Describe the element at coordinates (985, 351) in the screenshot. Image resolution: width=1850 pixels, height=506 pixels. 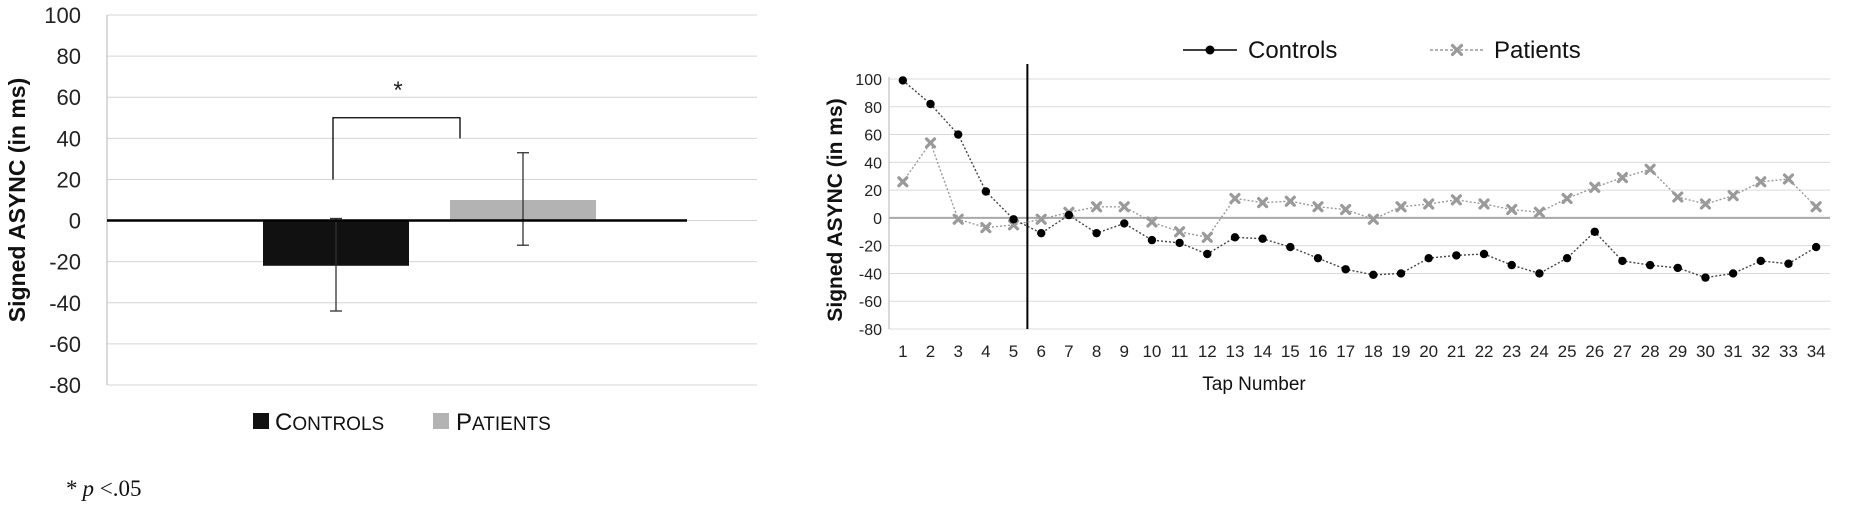
I see `line-x-tick-label: 4` at that location.